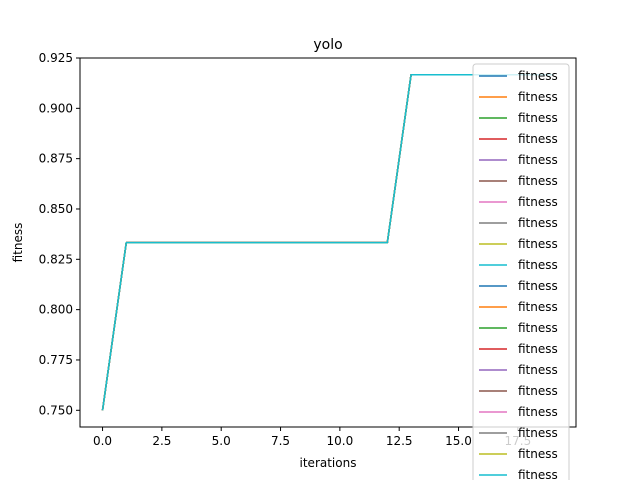 The height and width of the screenshot is (480, 640). Describe the element at coordinates (18, 243) in the screenshot. I see `y-axis-label: fitness` at that location.